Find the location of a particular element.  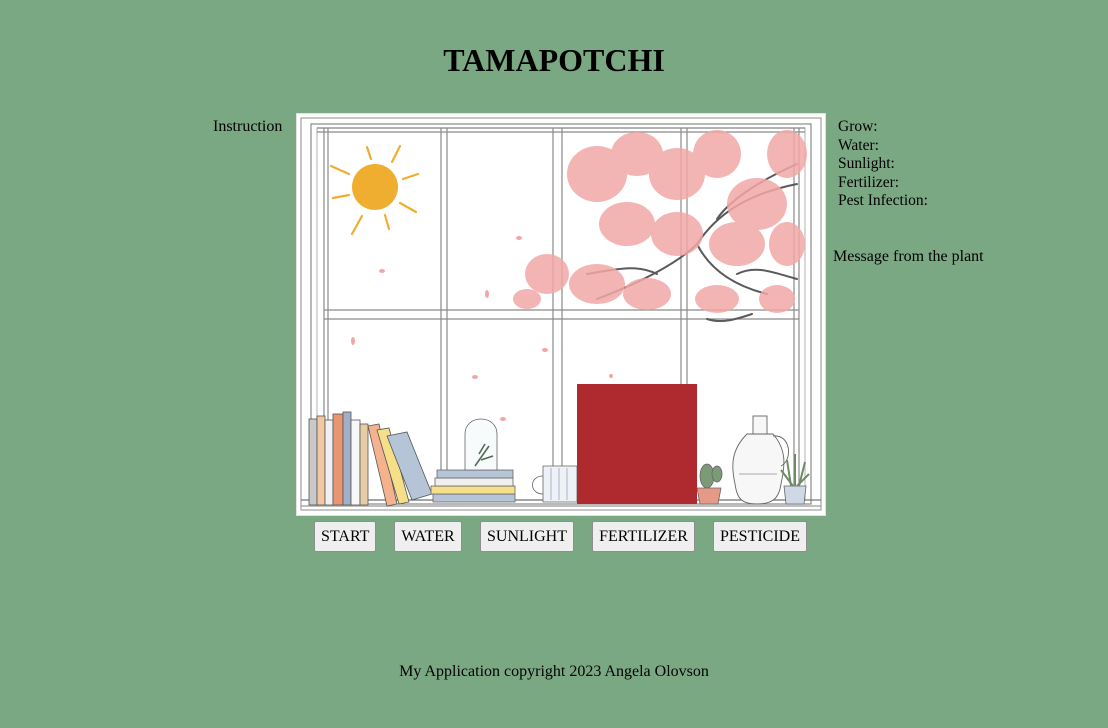

plant-message: Message from the plant is located at coordinates (908, 257).